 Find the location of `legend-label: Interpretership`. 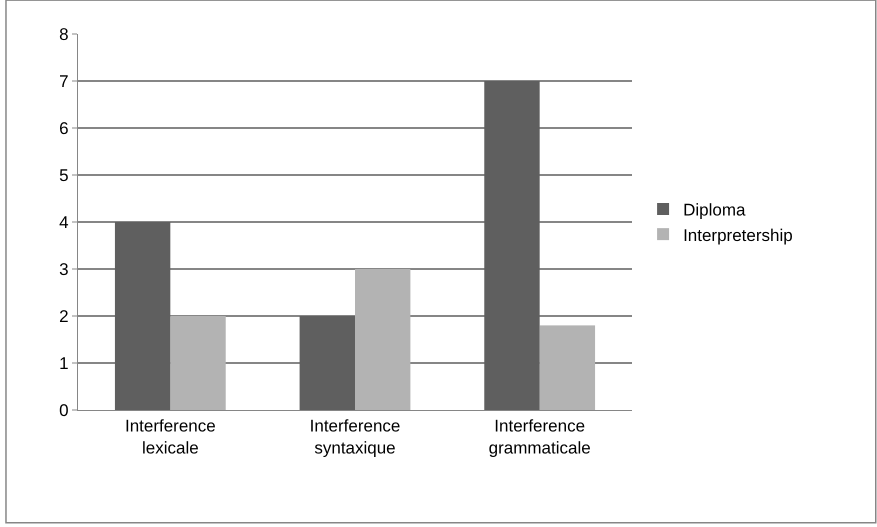

legend-label: Interpretership is located at coordinates (738, 235).